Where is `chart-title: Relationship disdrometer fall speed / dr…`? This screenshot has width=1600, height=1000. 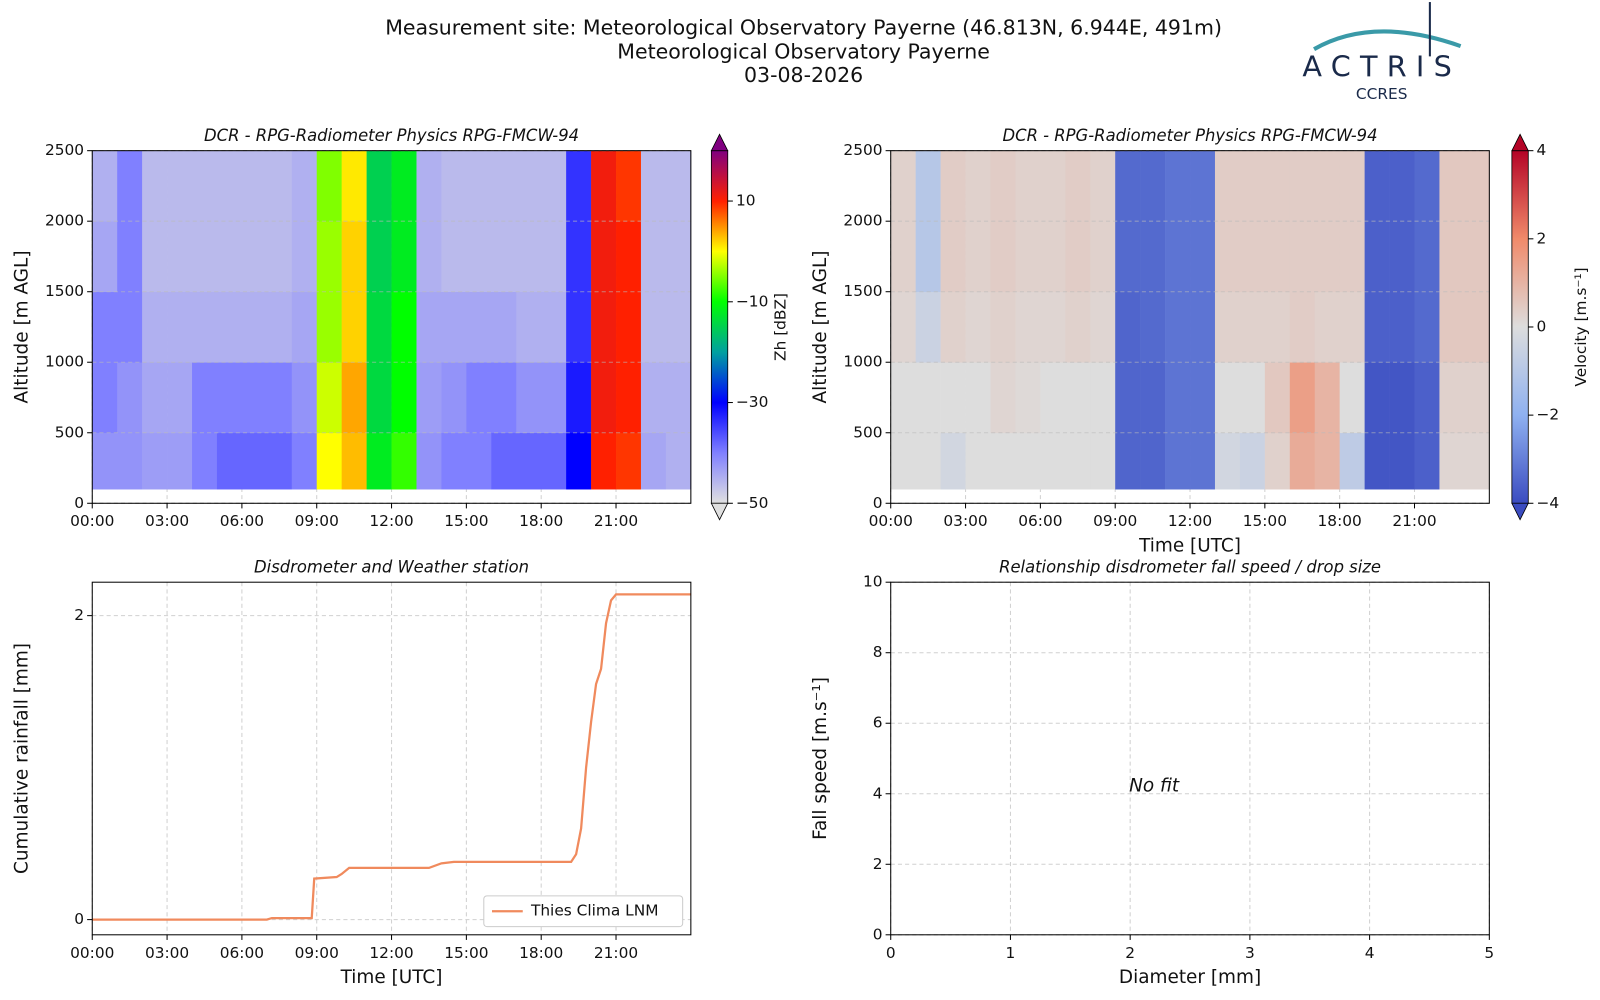 chart-title: Relationship disdrometer fall speed / dr… is located at coordinates (1190, 566).